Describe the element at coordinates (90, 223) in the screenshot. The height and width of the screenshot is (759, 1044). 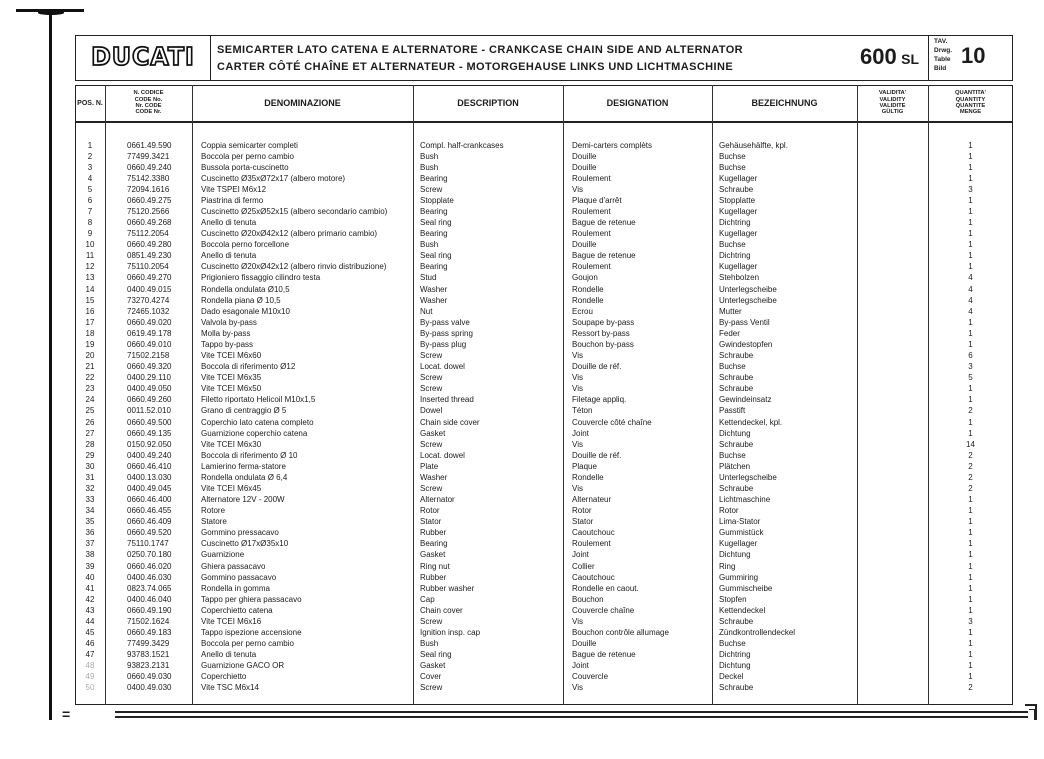
I see `pos-cell: 8` at that location.